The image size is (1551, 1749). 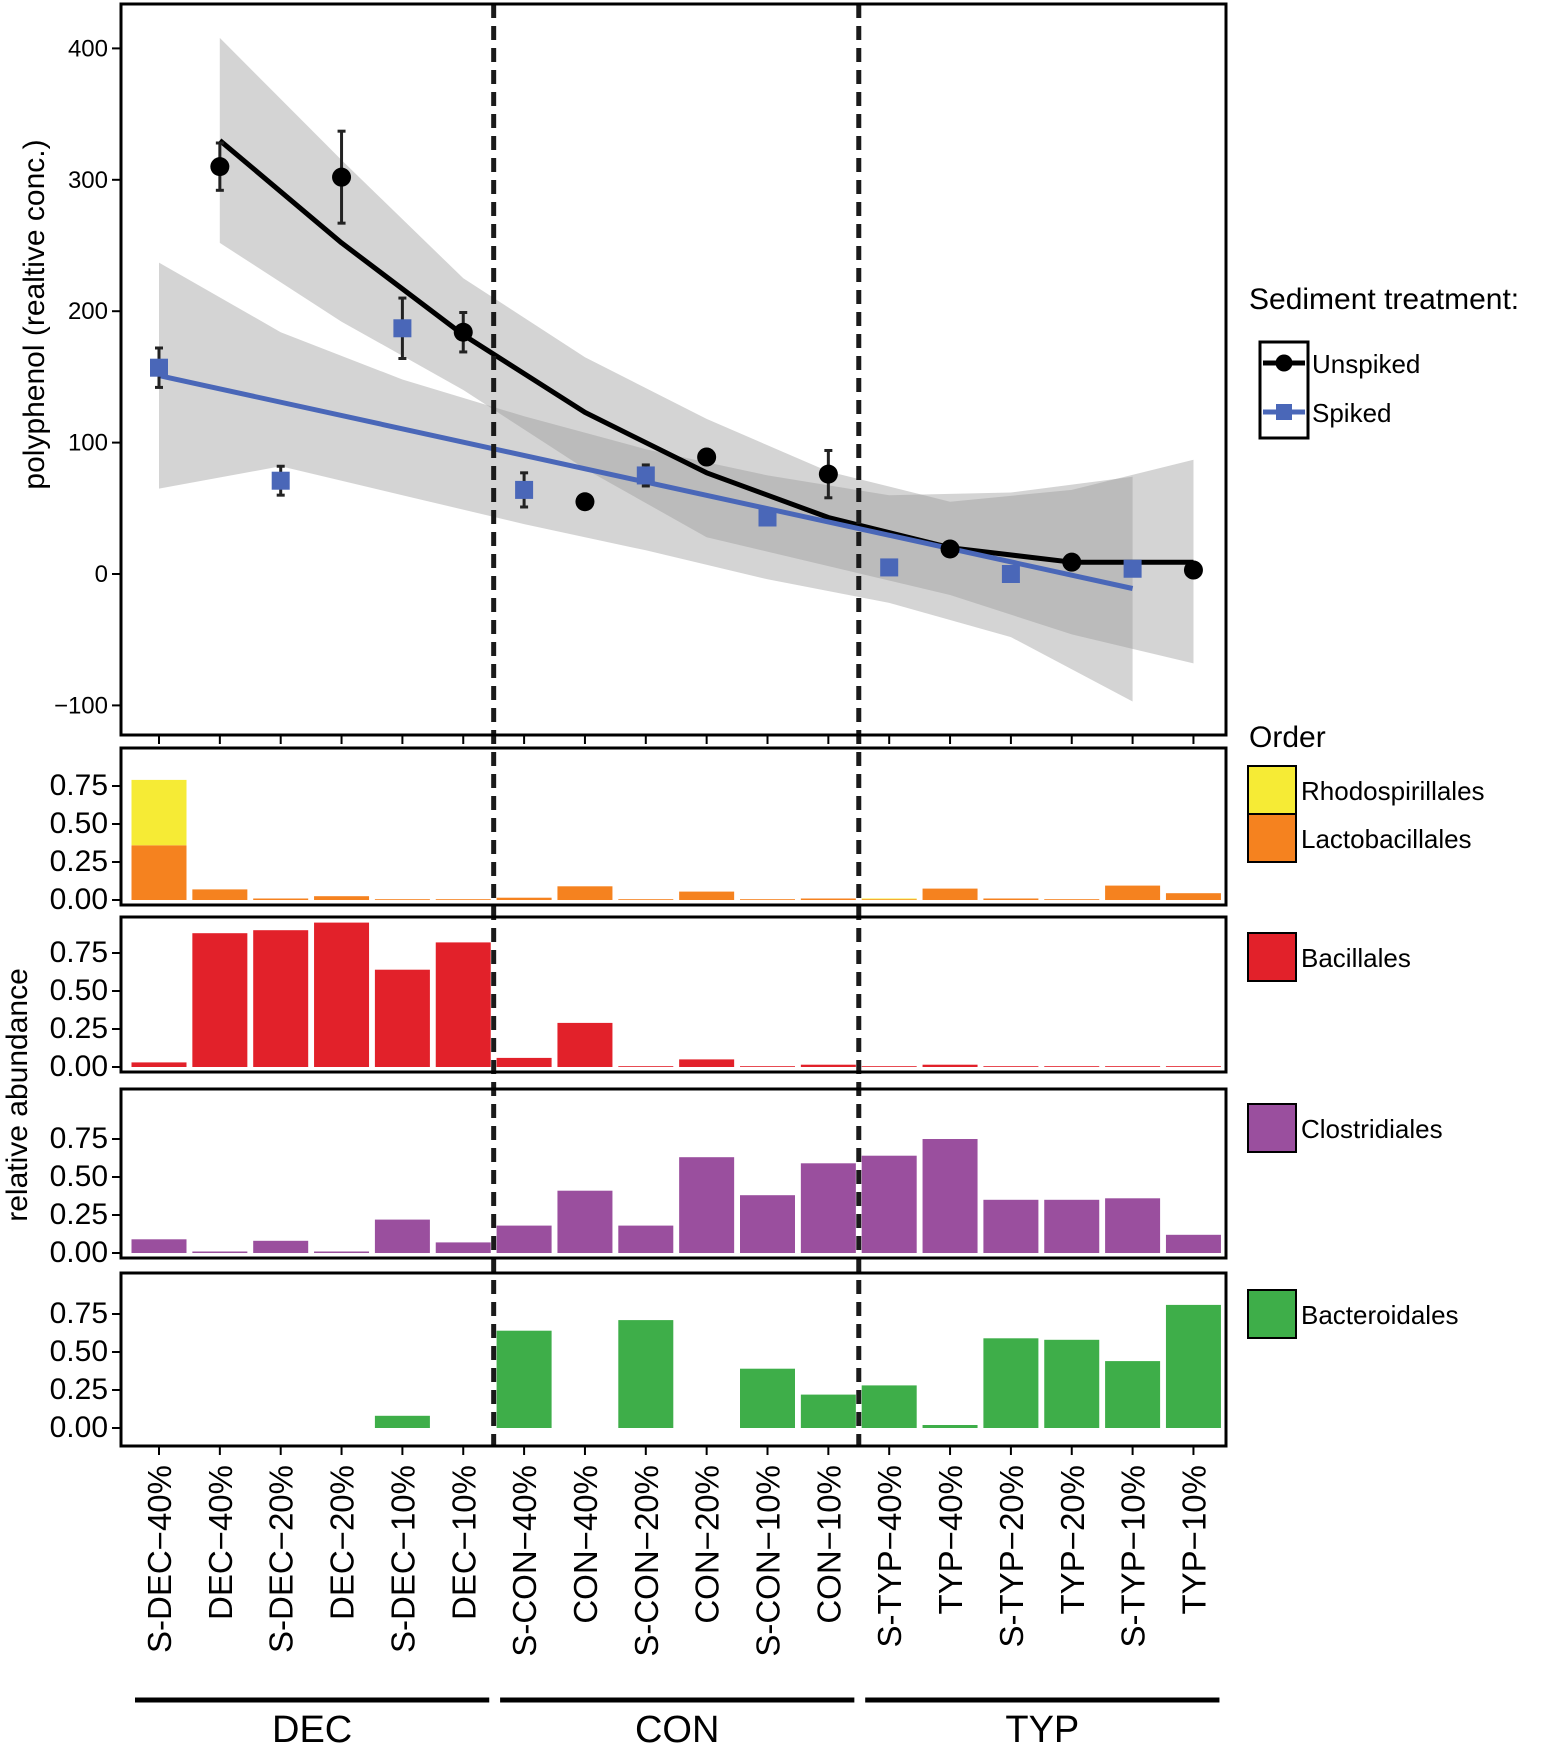 What do you see at coordinates (1284, 363) in the screenshot?
I see `legend-key-marker-unspiked` at bounding box center [1284, 363].